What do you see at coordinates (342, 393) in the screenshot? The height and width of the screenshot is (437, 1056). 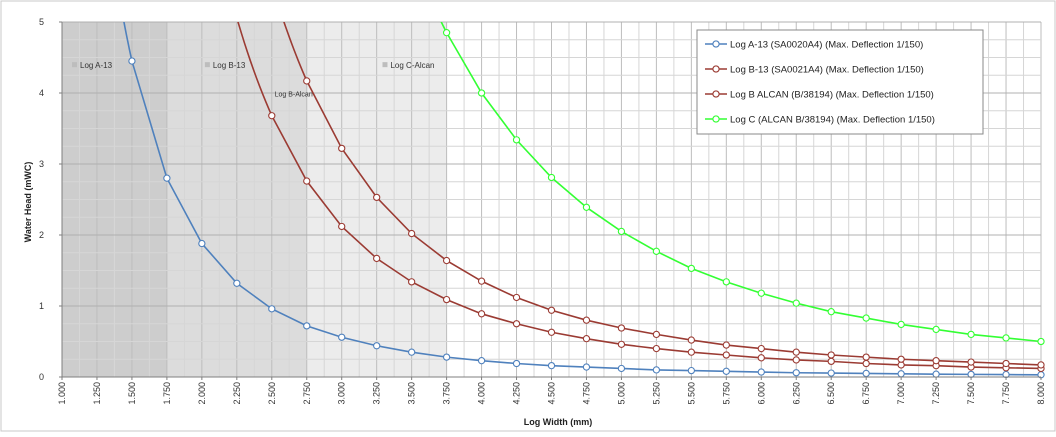 I see `x-tick-label: 3.000` at bounding box center [342, 393].